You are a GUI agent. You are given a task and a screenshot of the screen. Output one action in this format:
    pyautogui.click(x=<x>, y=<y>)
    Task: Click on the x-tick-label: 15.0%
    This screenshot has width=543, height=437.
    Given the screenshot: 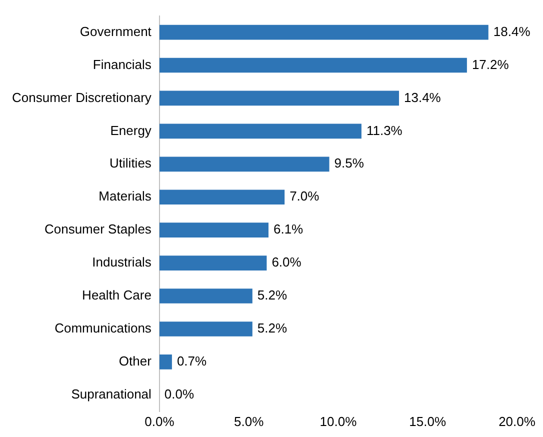 What is the action you would take?
    pyautogui.click(x=427, y=421)
    